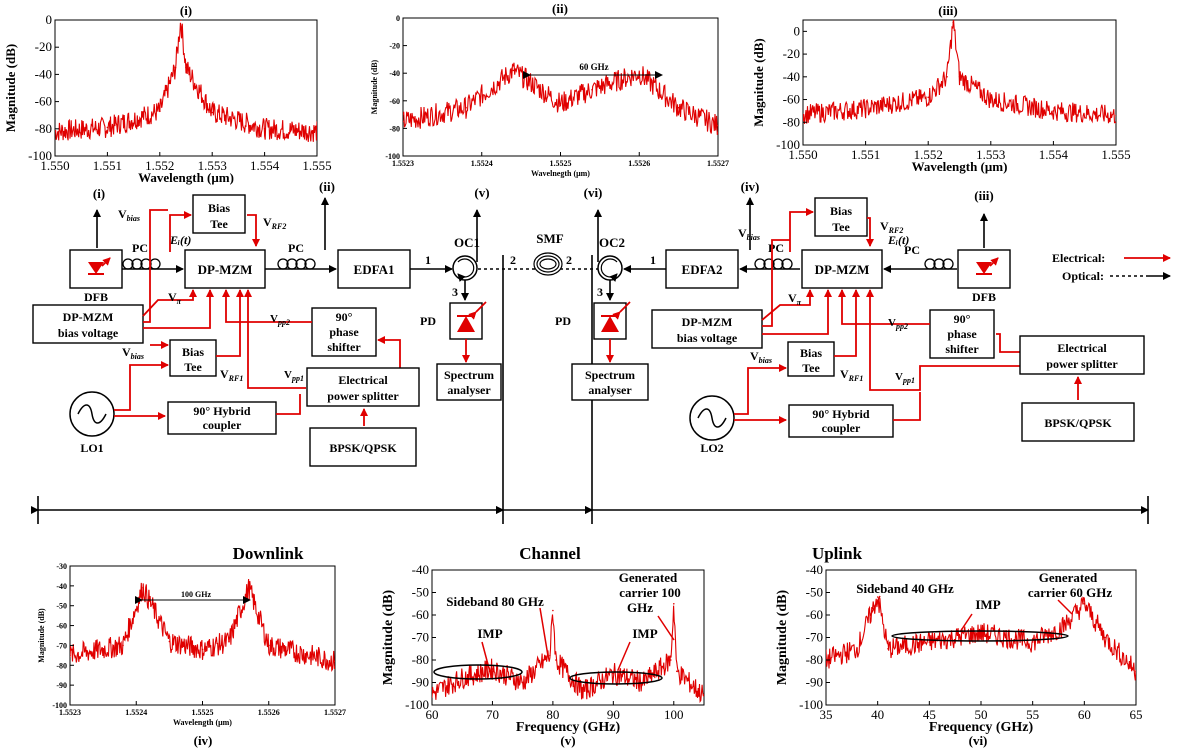 This screenshot has height=751, width=1182. What do you see at coordinates (593, 67) in the screenshot?
I see `annotation-60ghz: 60 GHz` at bounding box center [593, 67].